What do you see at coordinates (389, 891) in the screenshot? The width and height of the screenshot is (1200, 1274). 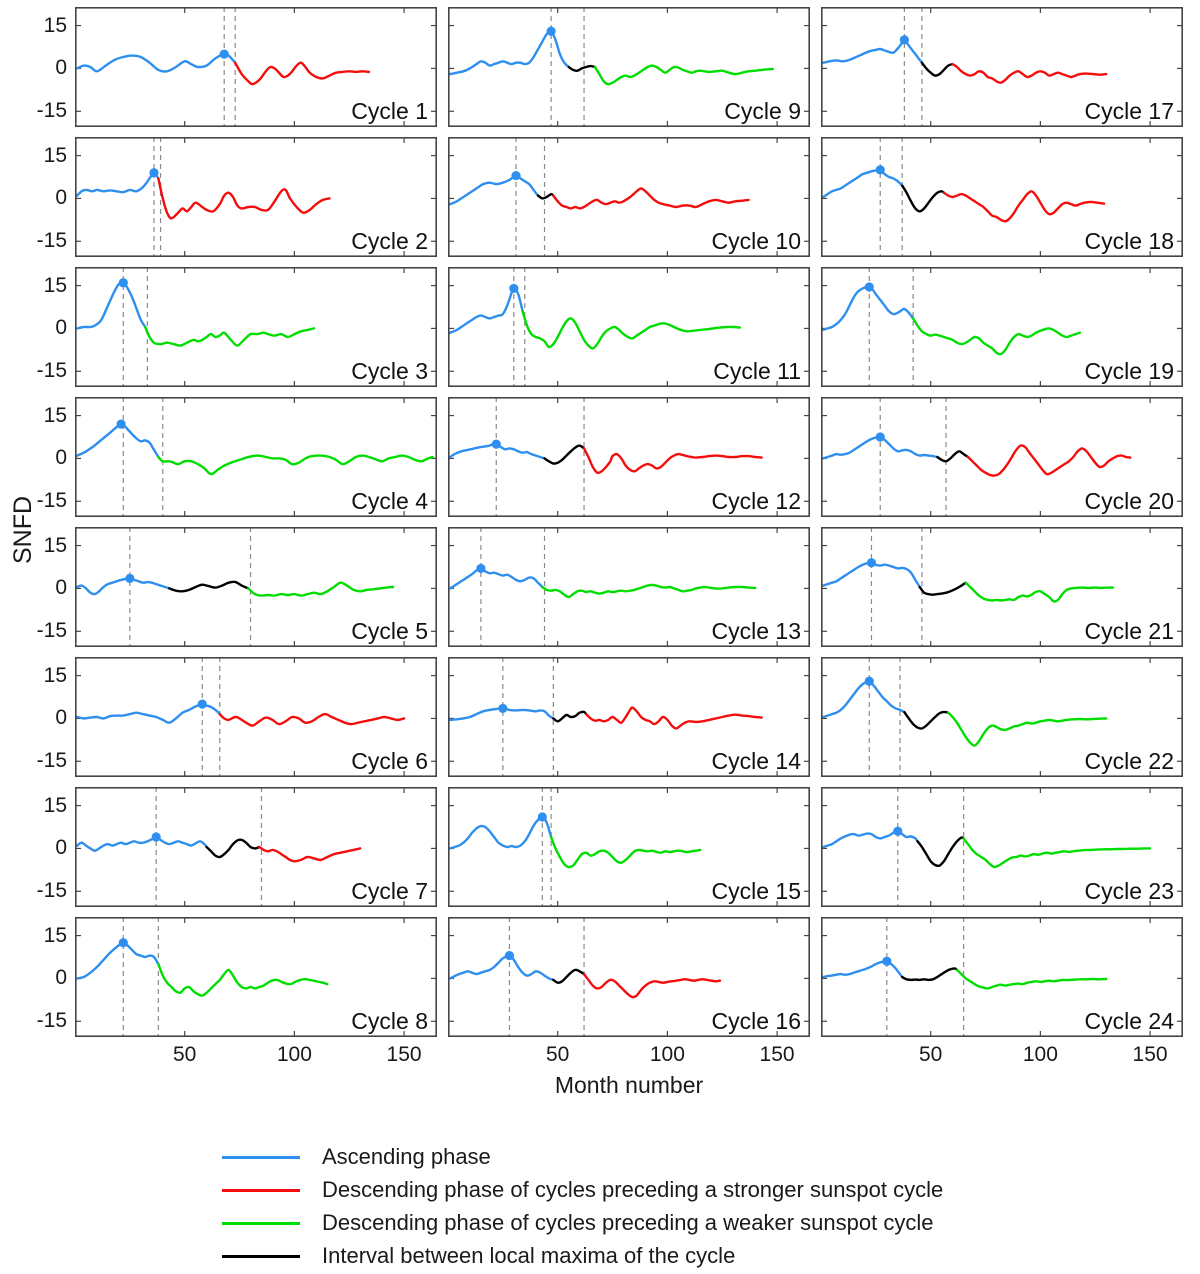 I see `cycle-label: Cycle 7` at bounding box center [389, 891].